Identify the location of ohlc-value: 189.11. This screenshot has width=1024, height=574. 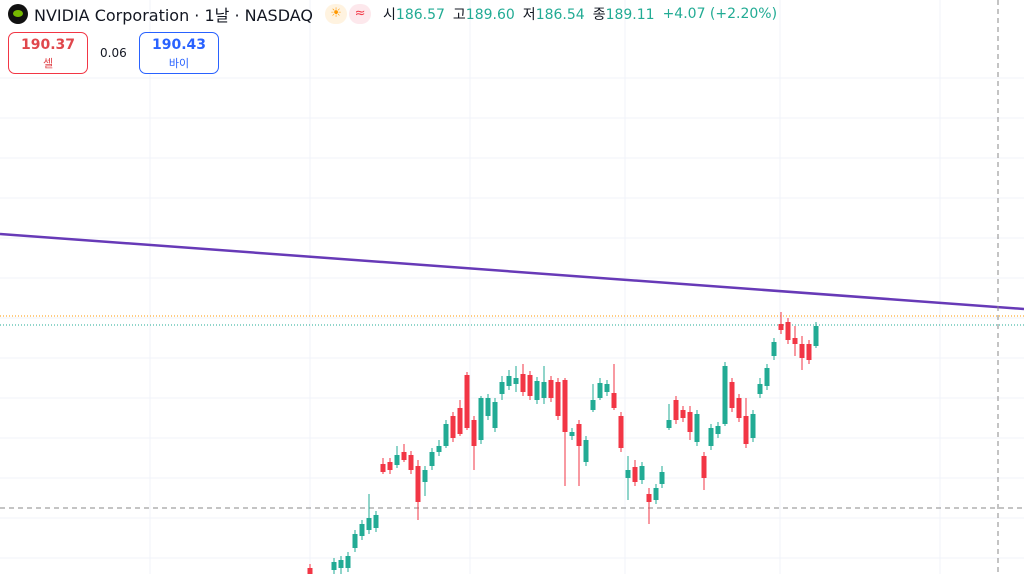
(630, 15).